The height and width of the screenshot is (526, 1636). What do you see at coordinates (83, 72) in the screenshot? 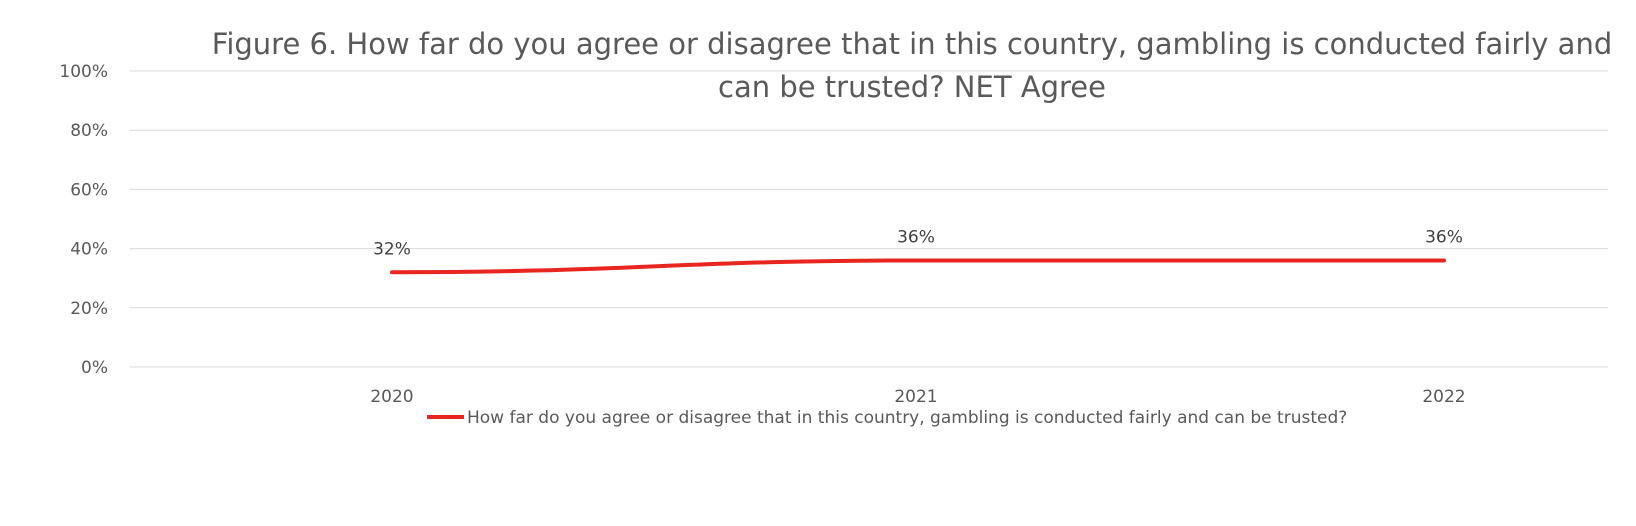
I see `y-tick-label: 100%` at bounding box center [83, 72].